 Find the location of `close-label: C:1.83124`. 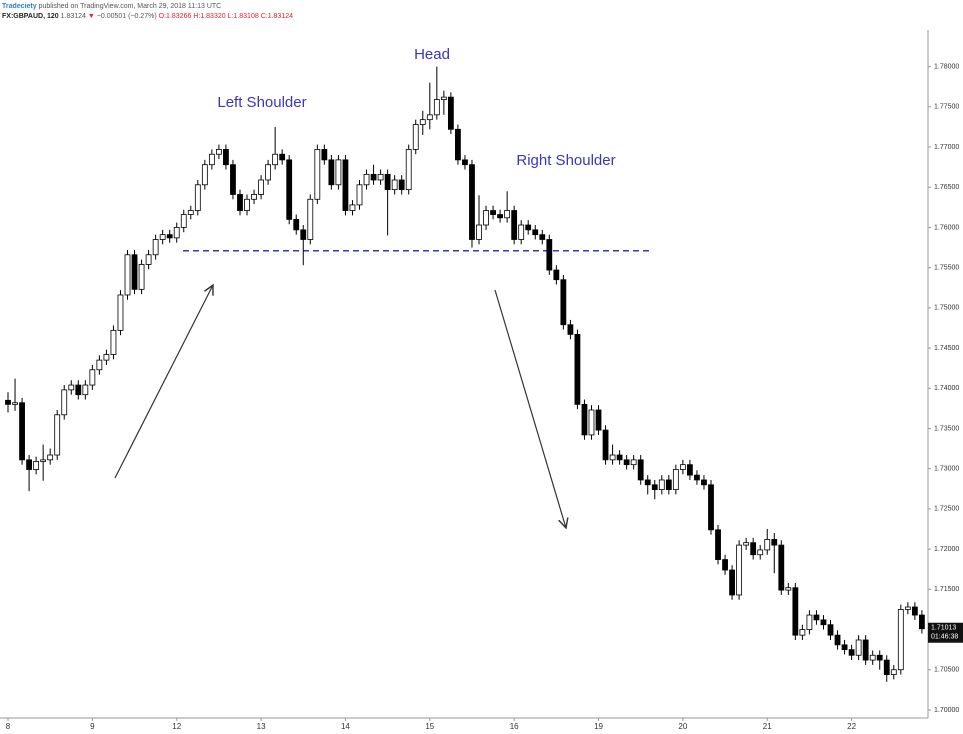

close-label: C:1.83124 is located at coordinates (277, 16).